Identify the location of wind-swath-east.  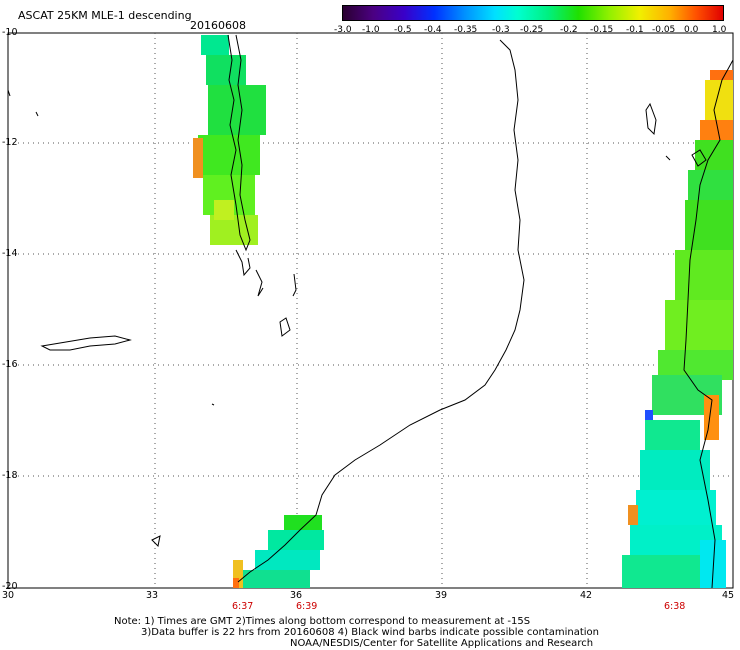
(677, 329).